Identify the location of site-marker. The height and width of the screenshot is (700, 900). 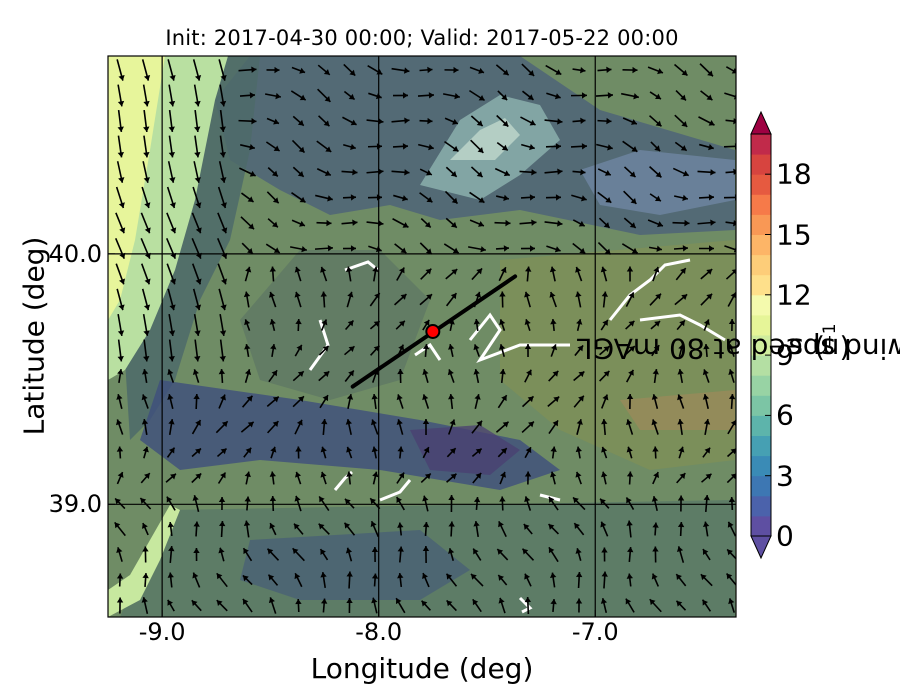
(433, 331).